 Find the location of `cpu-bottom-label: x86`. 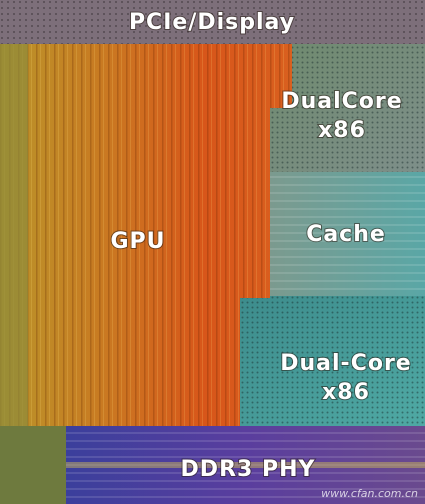

cpu-bottom-label: x86 is located at coordinates (346, 392).